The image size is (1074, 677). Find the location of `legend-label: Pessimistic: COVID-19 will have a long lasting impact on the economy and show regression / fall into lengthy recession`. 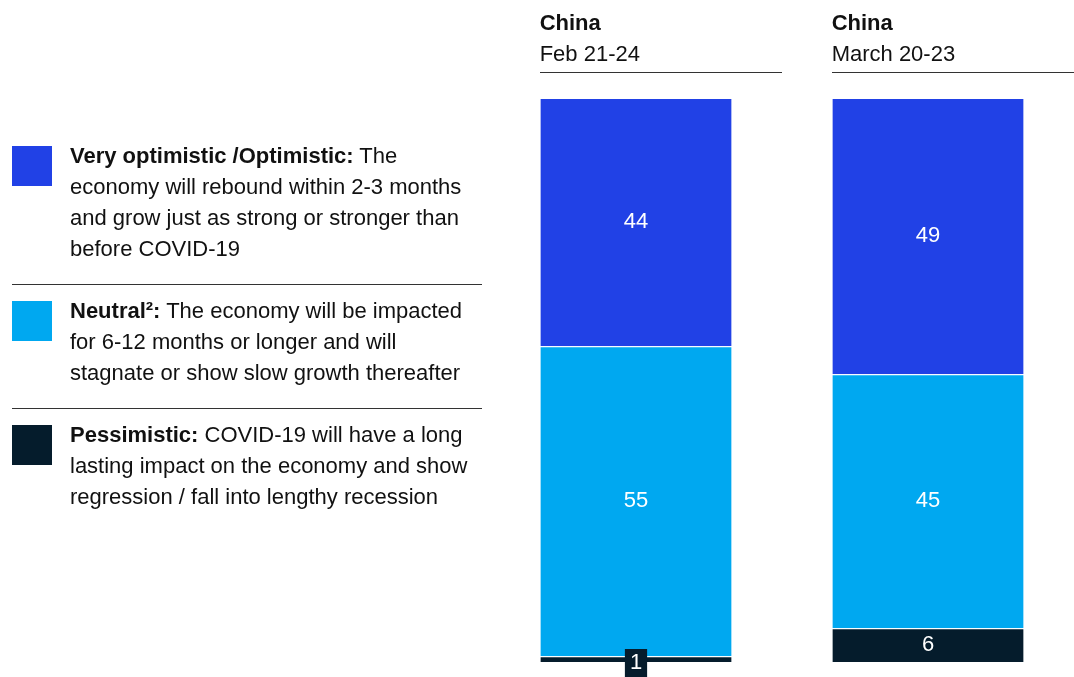

legend-label: Pessimistic: COVID-19 will have a long lasting impact on the economy and show regression / fall into lengthy recession is located at coordinates (269, 465).